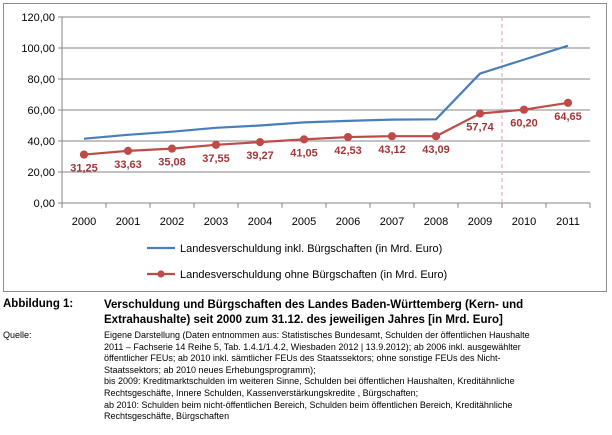  I want to click on y-tick-label: 40,00, so click(41, 142).